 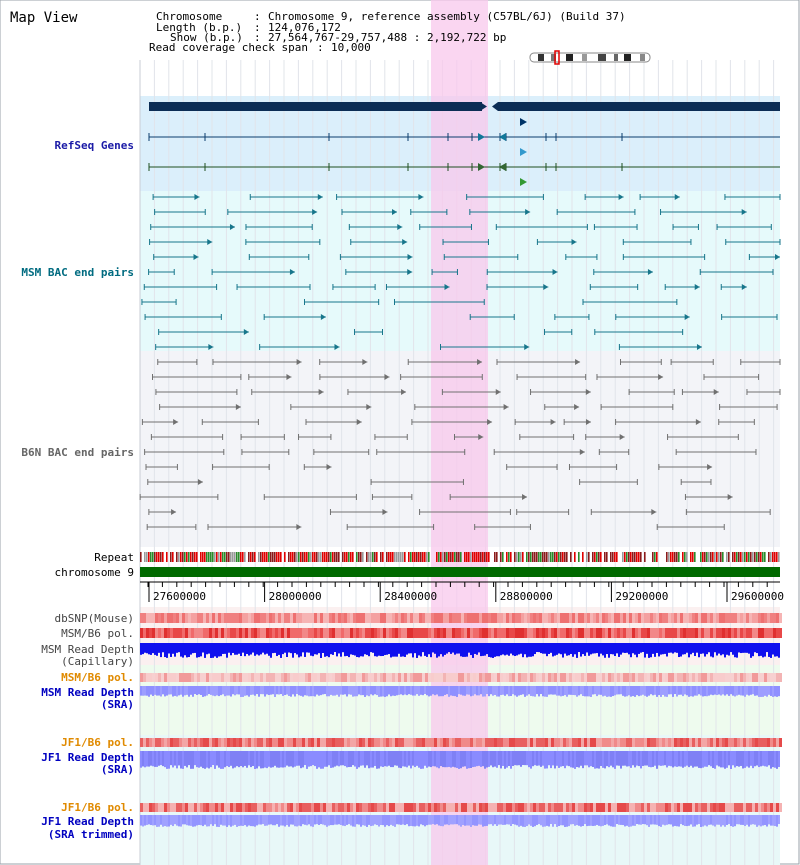 I want to click on msm-bac-arrow, so click(x=699, y=347).